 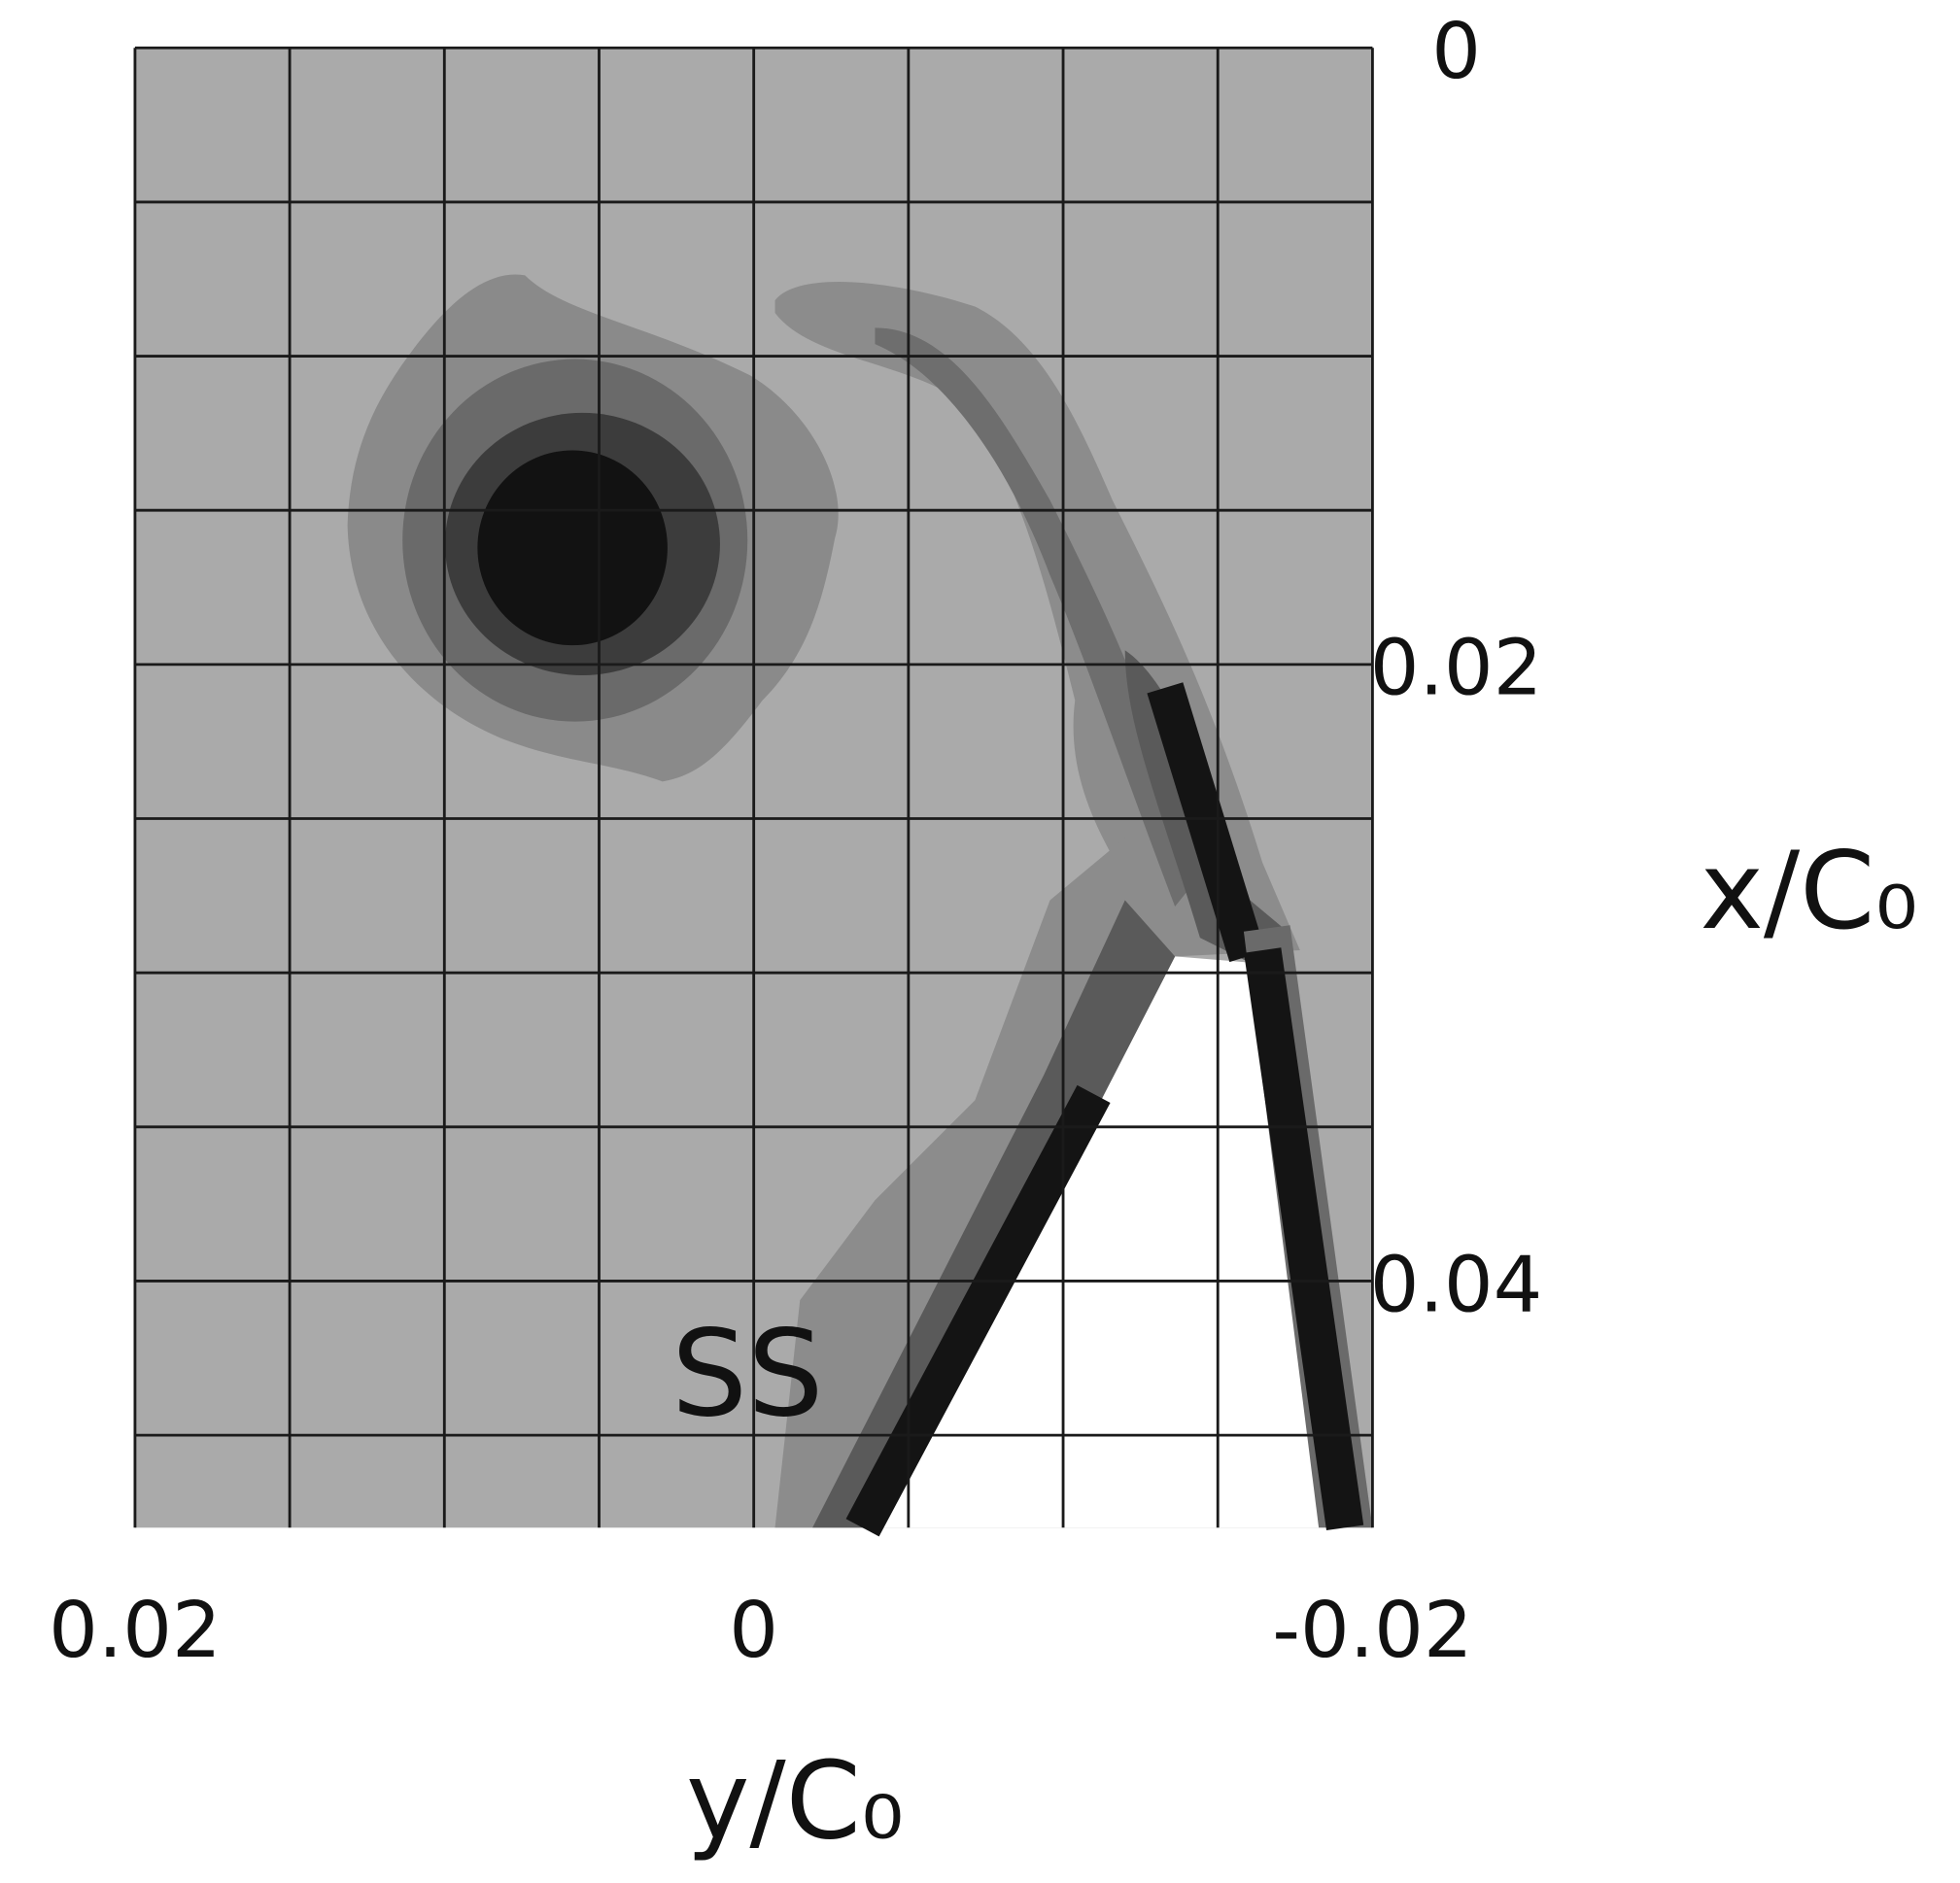 I want to click on x-tick-label: 0, so click(x=753, y=1630).